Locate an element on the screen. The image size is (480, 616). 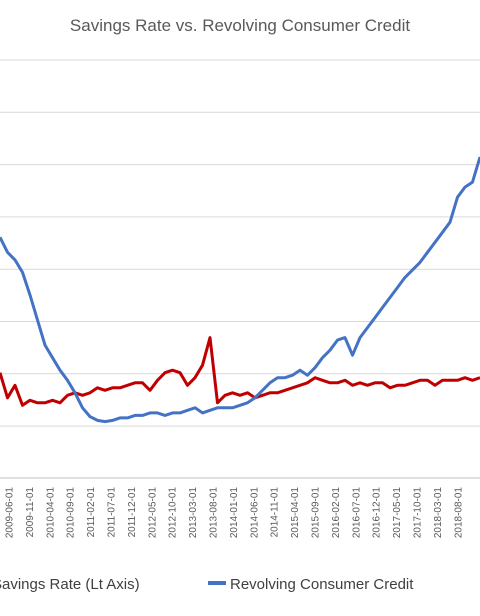
x-tick-label: 2014-11-01 is located at coordinates (275, 512).